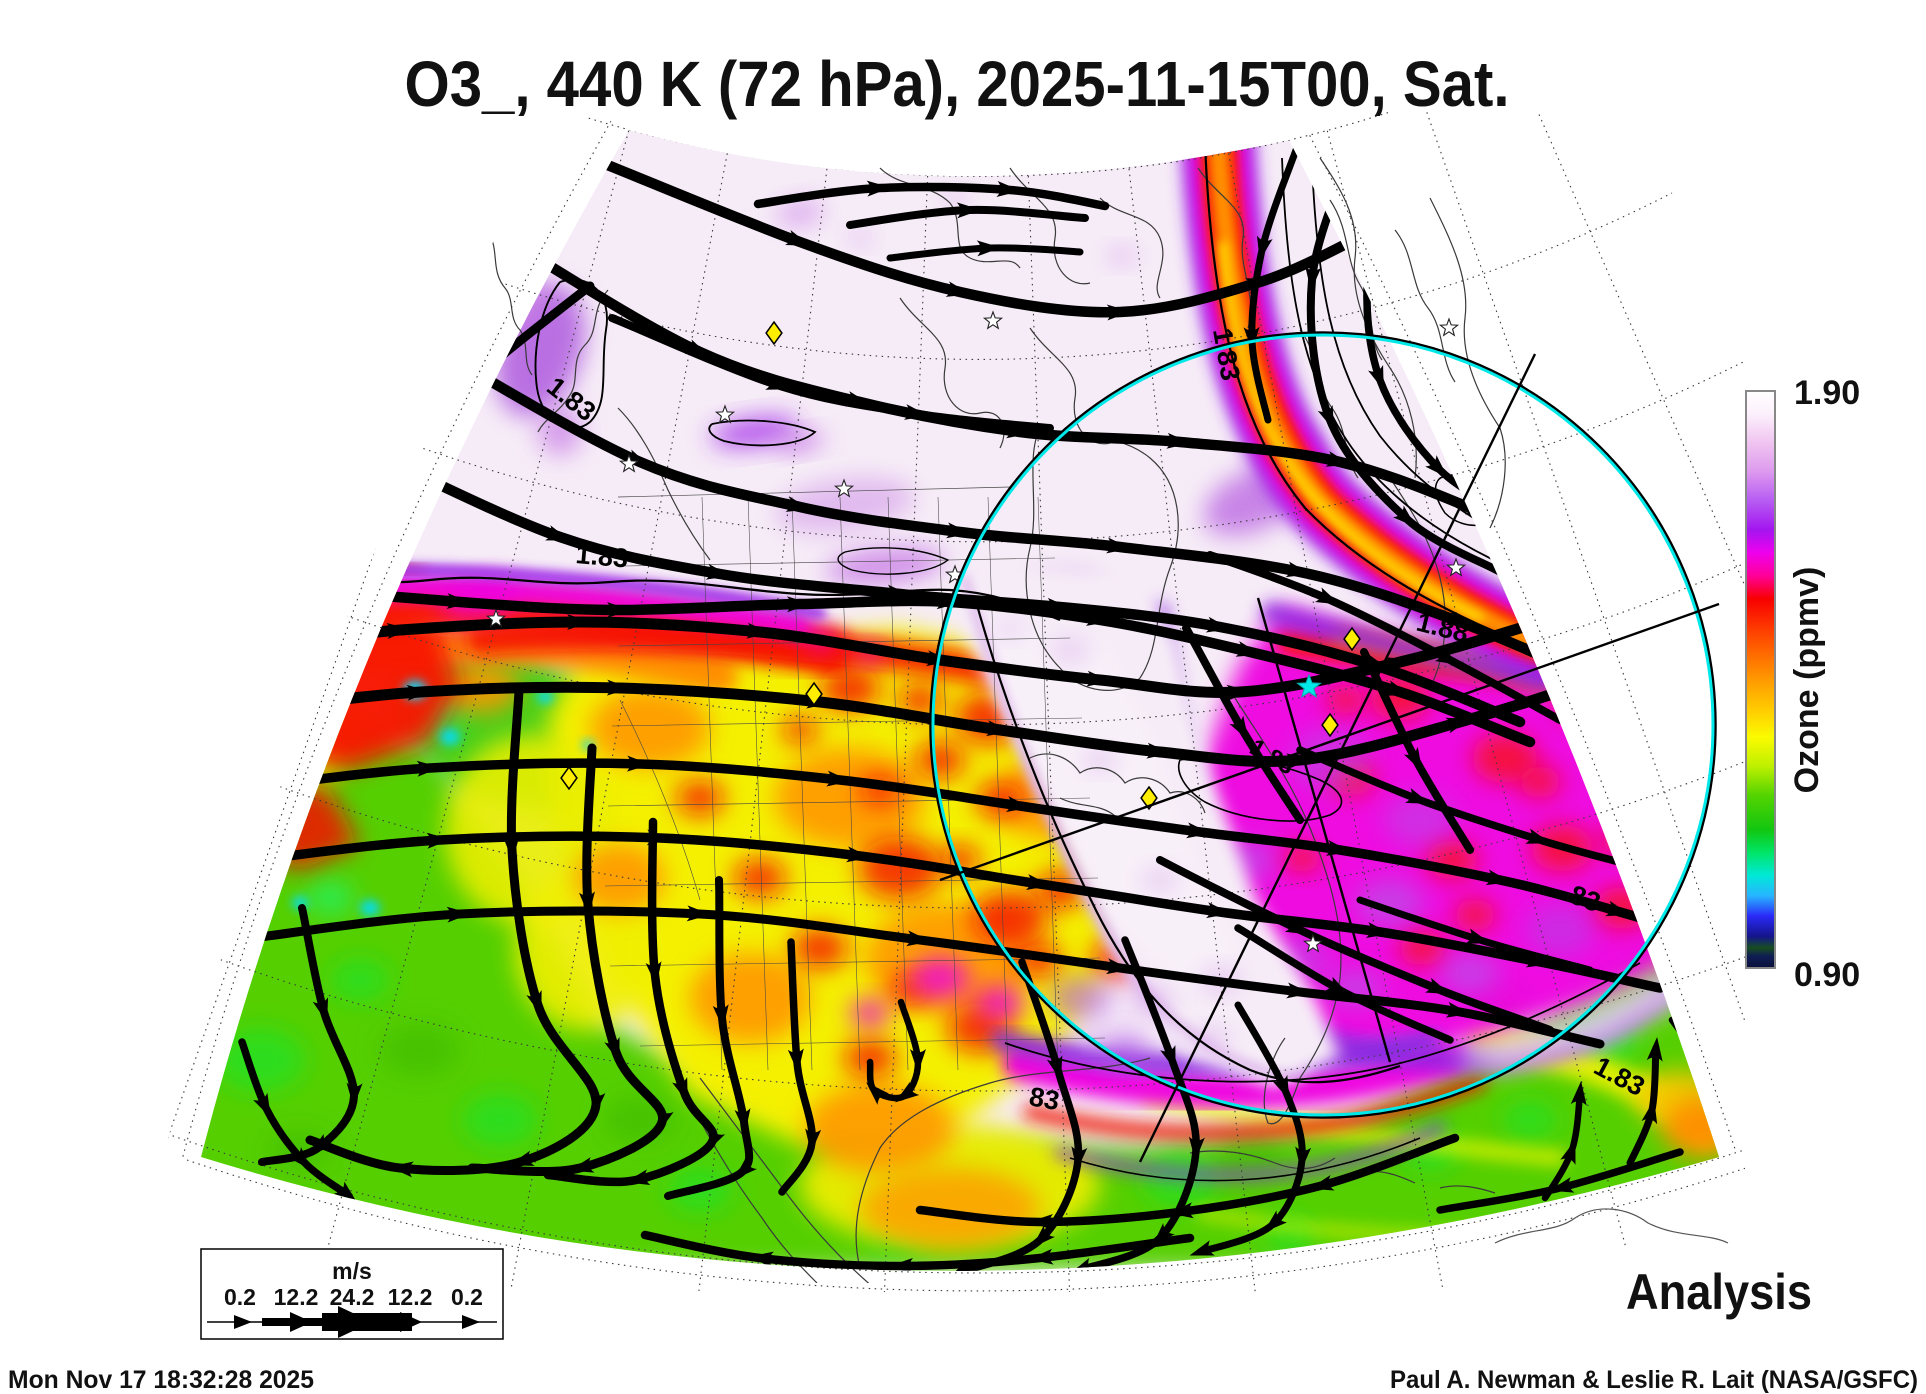 The image size is (1926, 1394). What do you see at coordinates (1044, 1098) in the screenshot?
I see `svg-text: 83` at bounding box center [1044, 1098].